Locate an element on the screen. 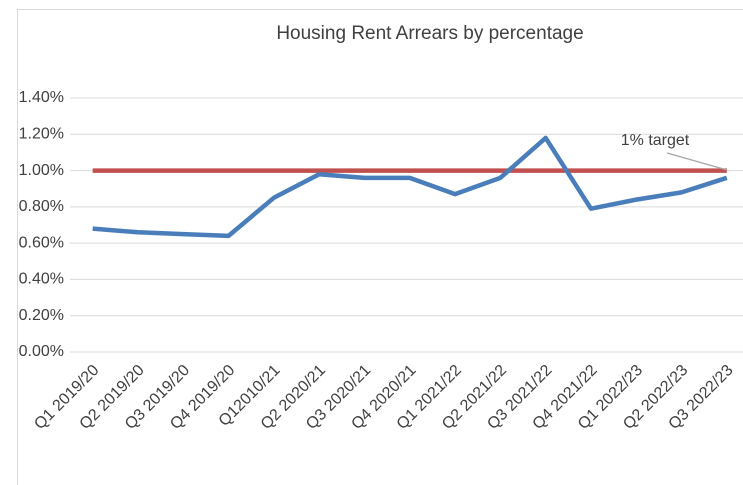  annotation-leader is located at coordinates (697, 161).